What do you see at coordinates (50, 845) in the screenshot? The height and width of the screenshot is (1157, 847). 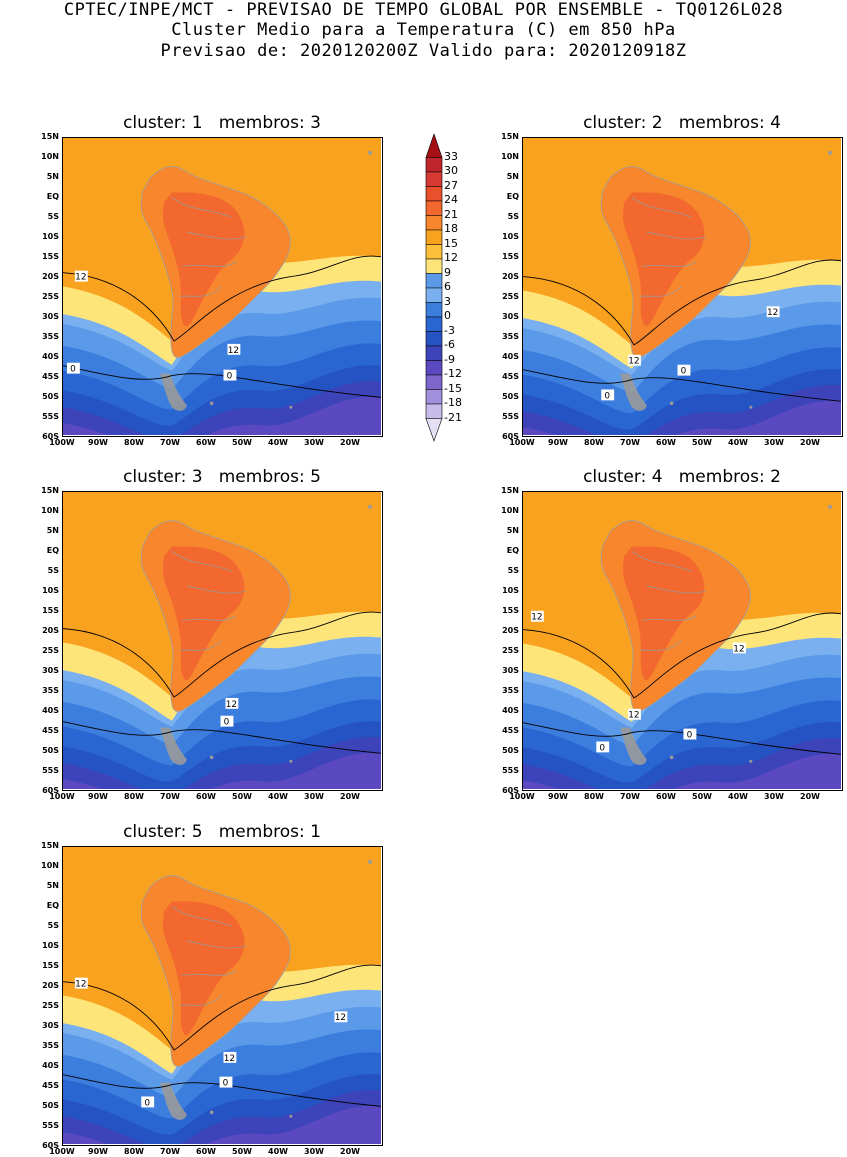 I see `latitude-label: 15N` at bounding box center [50, 845].